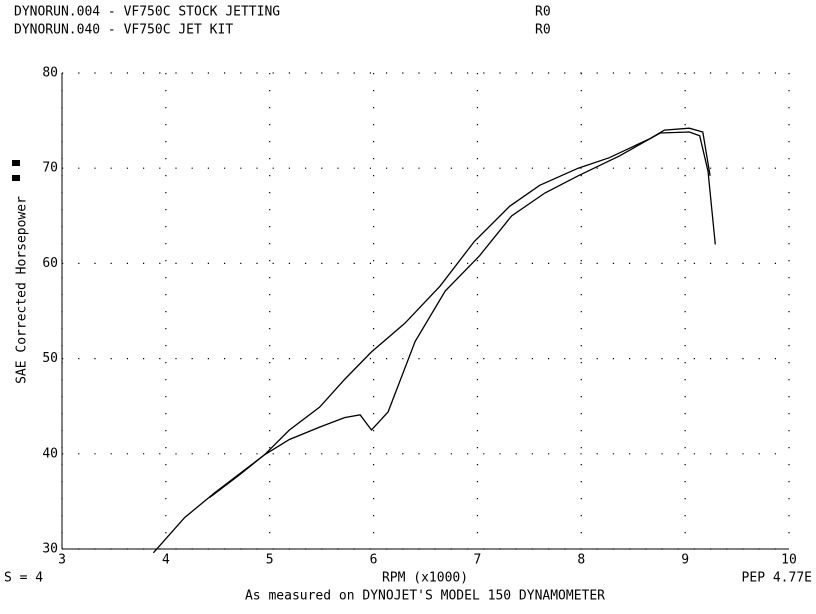 The image size is (816, 614). Describe the element at coordinates (123, 30) in the screenshot. I see `legend-label: DYNORUN.040 - VF750C JET KIT` at that location.